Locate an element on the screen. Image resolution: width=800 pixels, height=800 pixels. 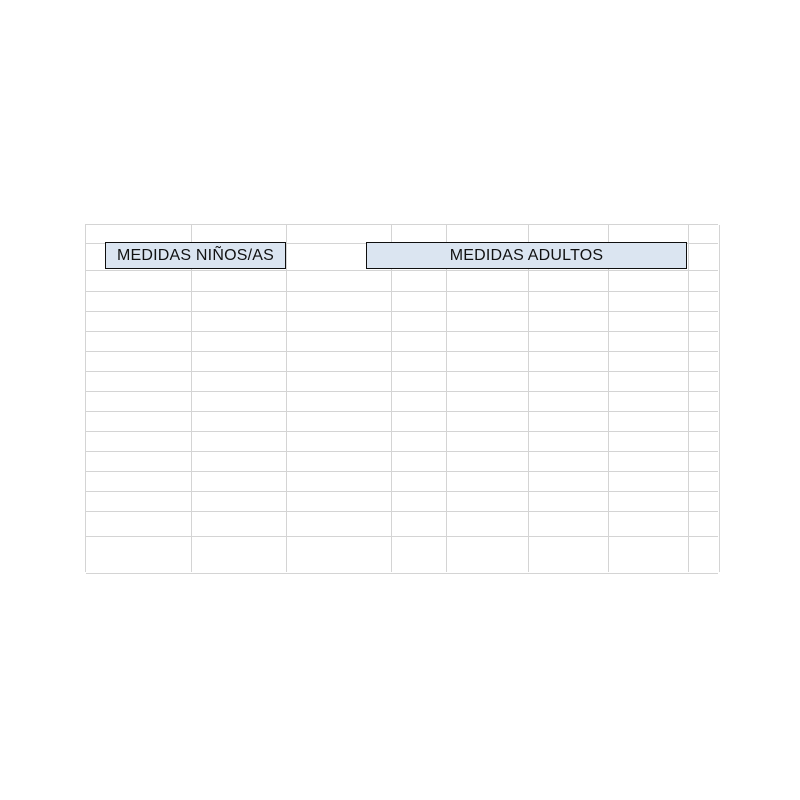
adults-measurements-banner: MEDIDAS ADULTOS is located at coordinates (526, 255).